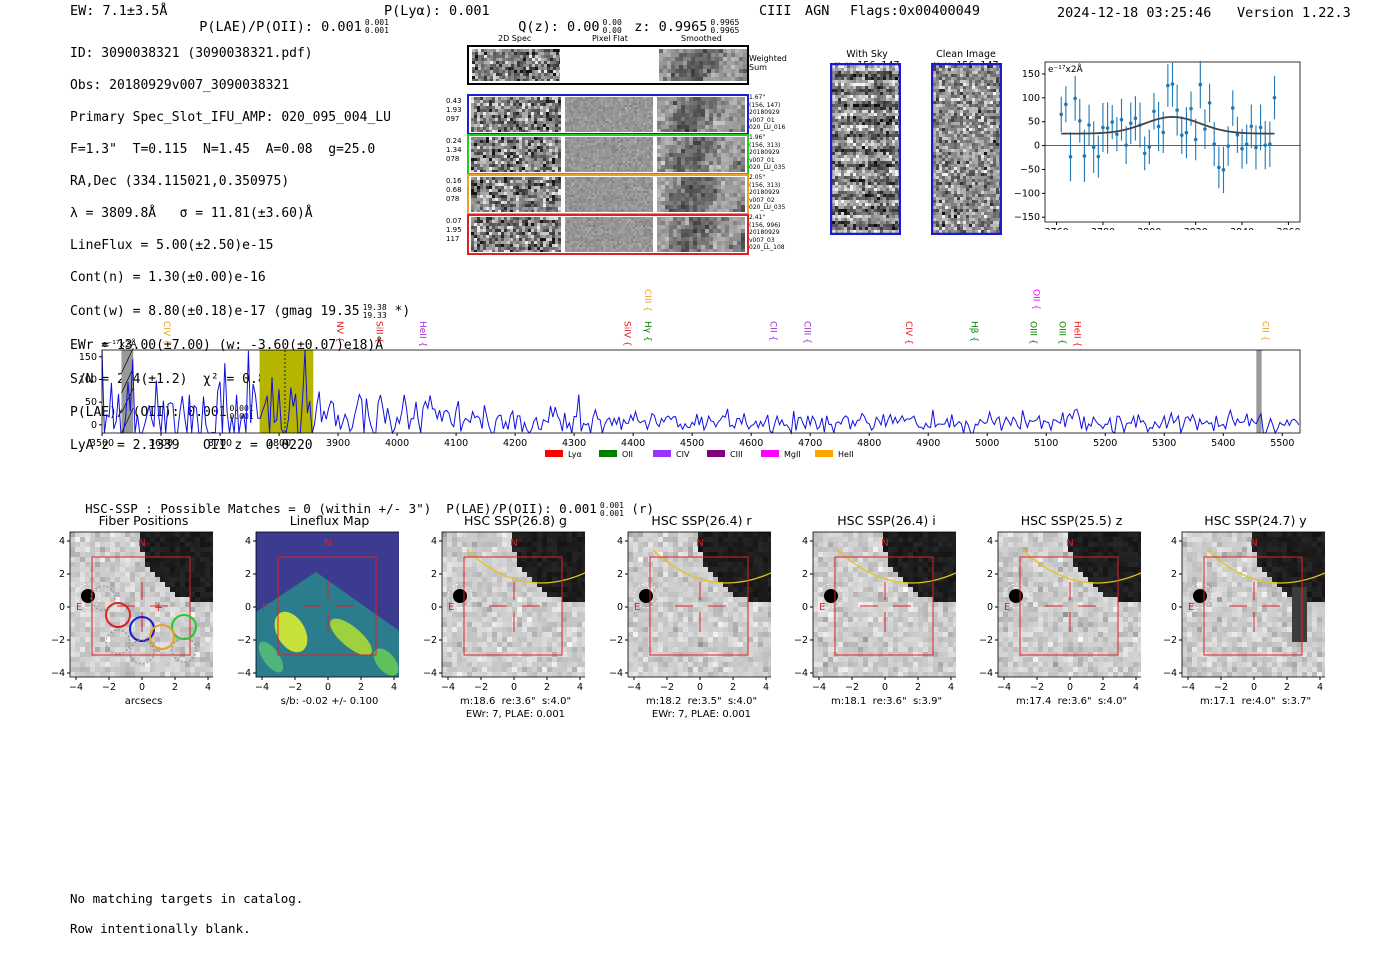  Describe the element at coordinates (775, 11) in the screenshot. I see `header-line: CIII` at that location.